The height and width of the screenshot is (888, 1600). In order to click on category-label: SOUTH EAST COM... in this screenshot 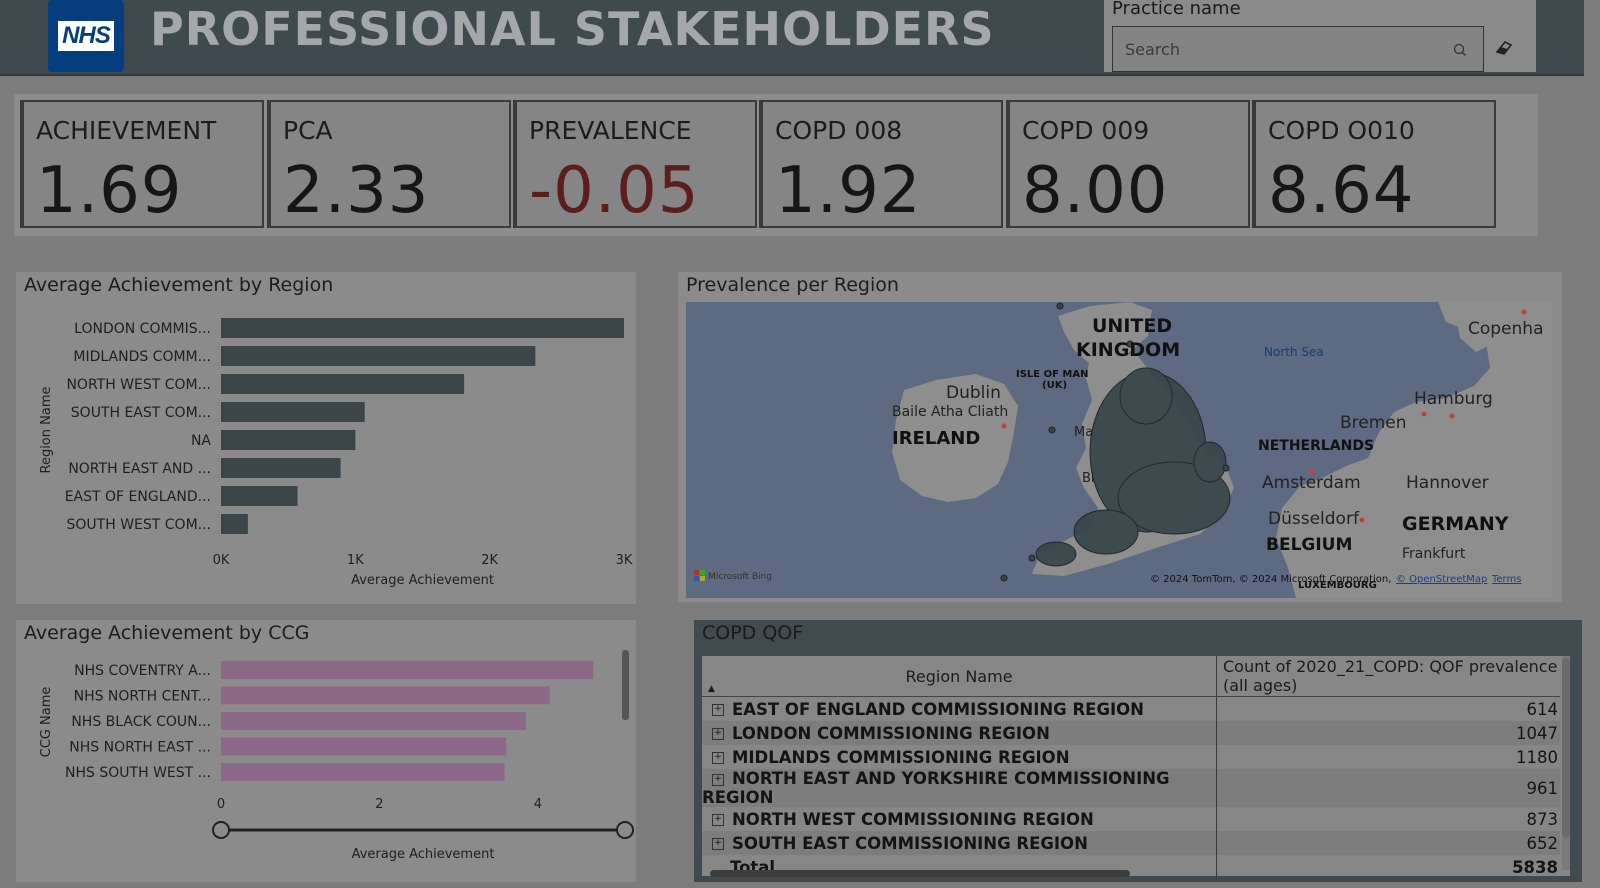, I will do `click(141, 413)`.